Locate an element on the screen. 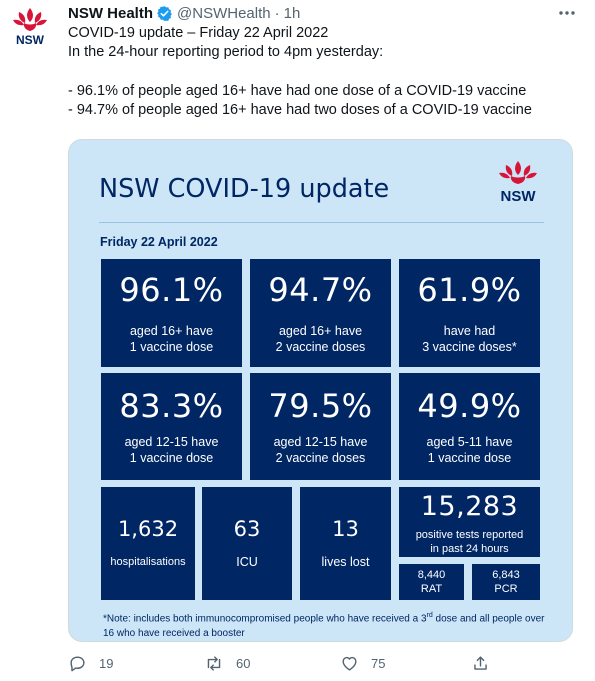 The width and height of the screenshot is (595, 681). card-divider is located at coordinates (321, 222).